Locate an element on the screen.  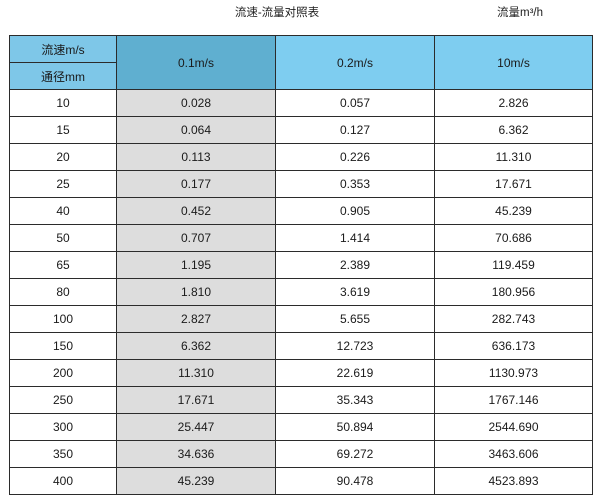
row-value-0.2ms: 0.127 is located at coordinates (355, 130).